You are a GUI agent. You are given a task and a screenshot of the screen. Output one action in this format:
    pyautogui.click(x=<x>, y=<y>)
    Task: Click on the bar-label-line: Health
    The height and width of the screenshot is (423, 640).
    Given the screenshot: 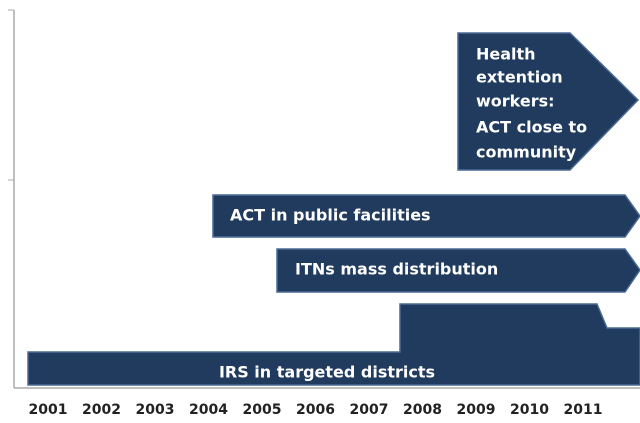 What is the action you would take?
    pyautogui.click(x=506, y=54)
    